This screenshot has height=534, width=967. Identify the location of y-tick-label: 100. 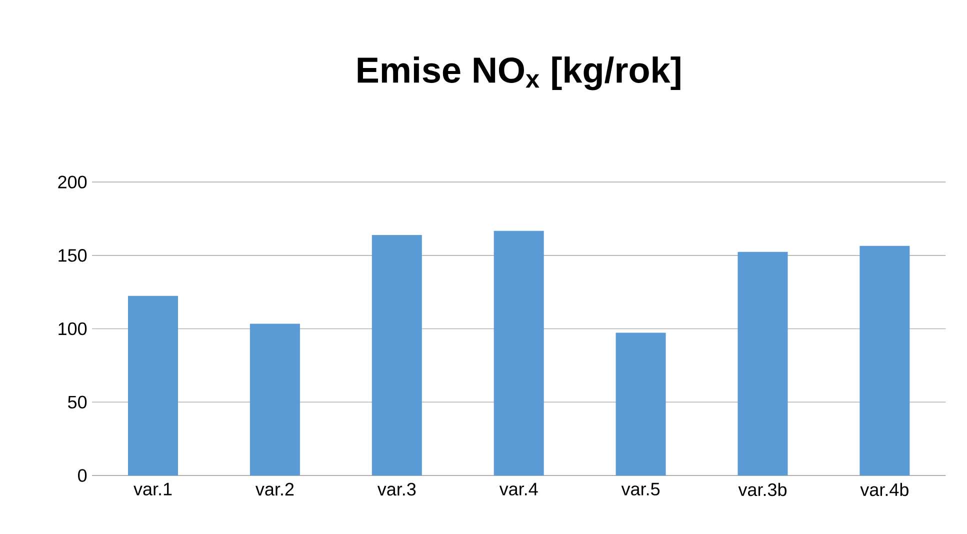
(72, 329).